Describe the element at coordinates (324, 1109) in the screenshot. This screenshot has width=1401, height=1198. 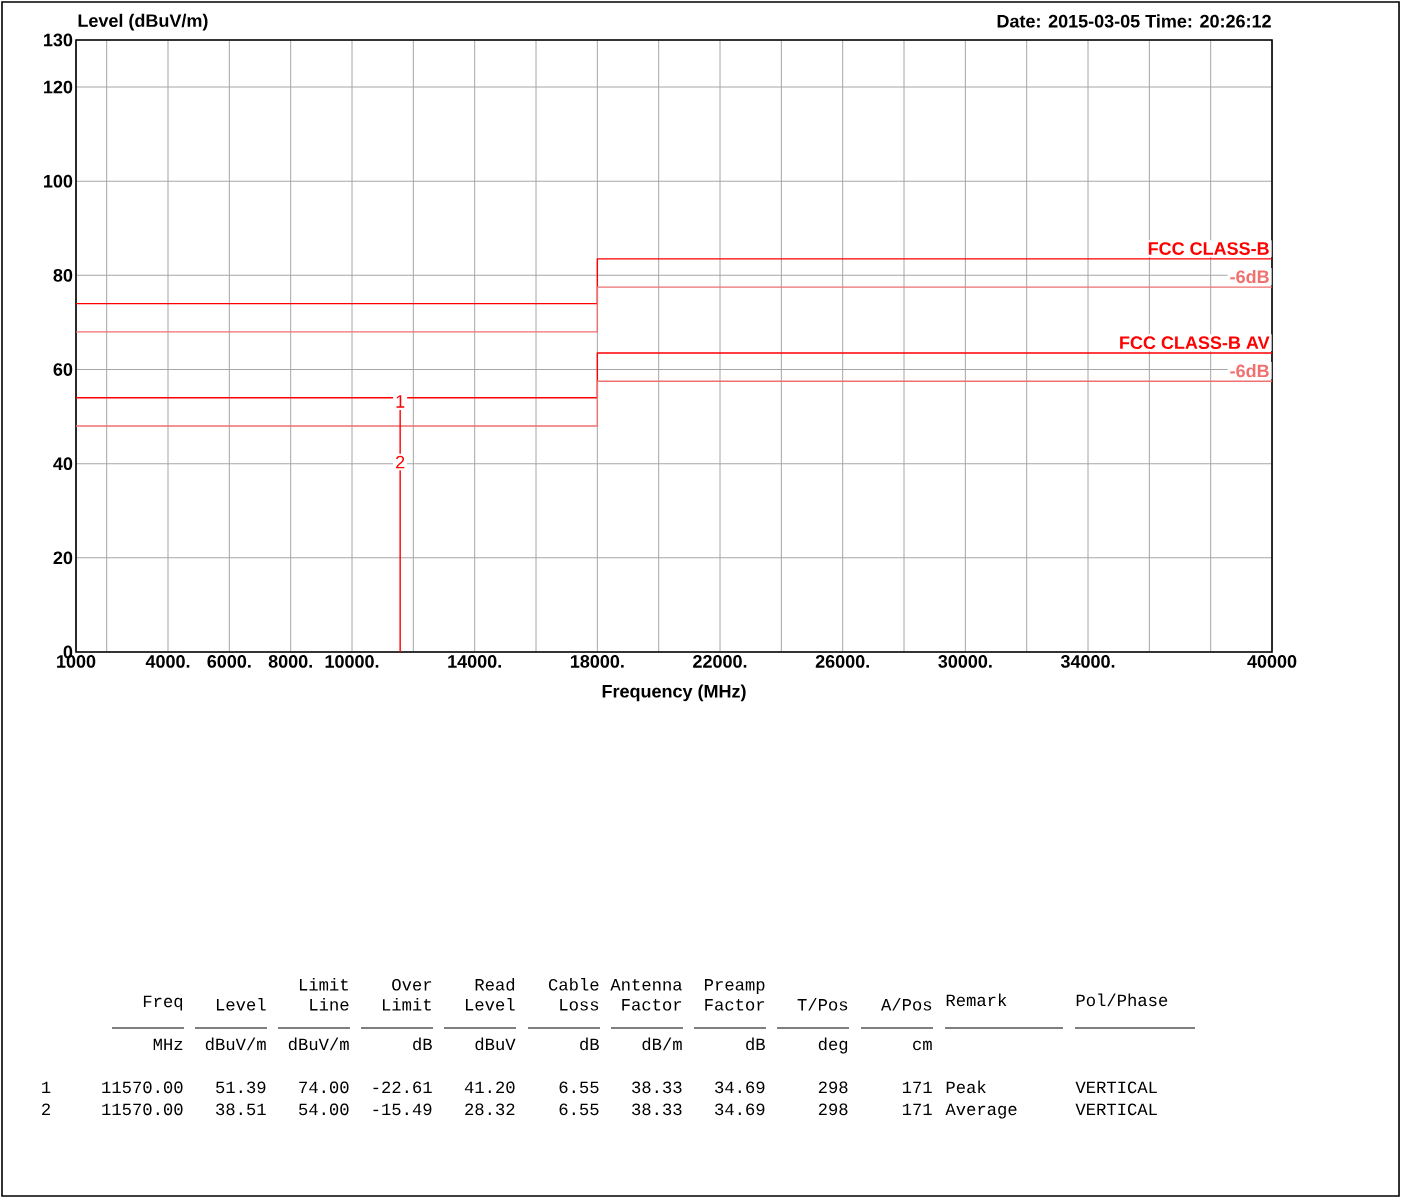
I see `text: 54.00` at that location.